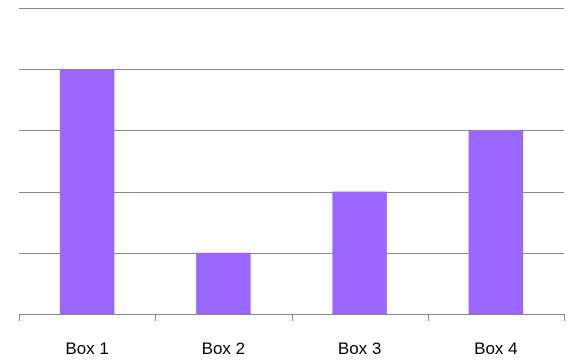 This screenshot has height=364, width=570. I want to click on x-axis, so click(292, 317).